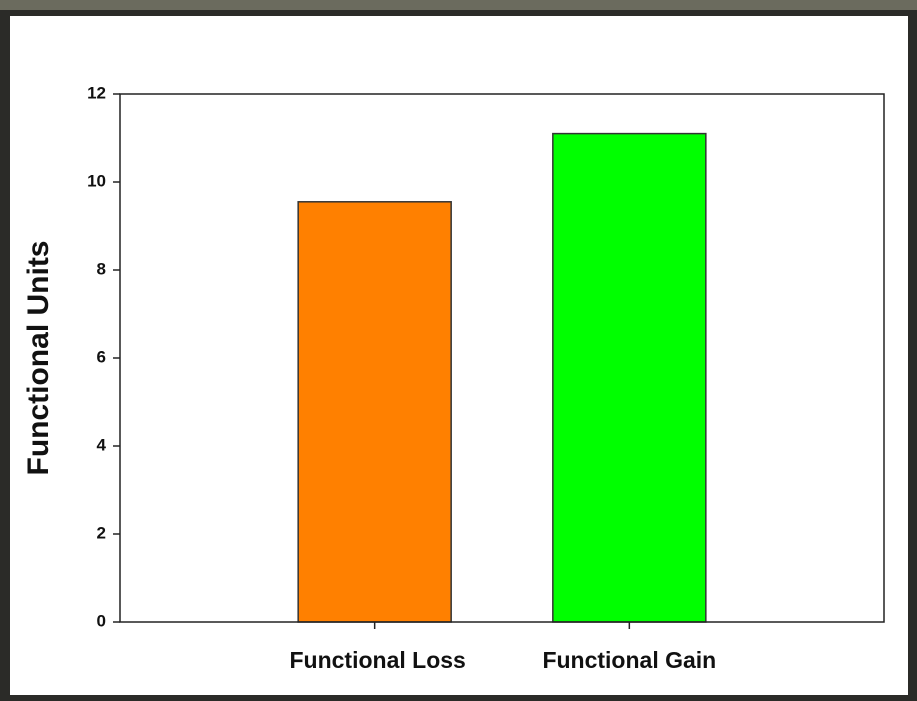  What do you see at coordinates (458, 5) in the screenshot?
I see `frame-top` at bounding box center [458, 5].